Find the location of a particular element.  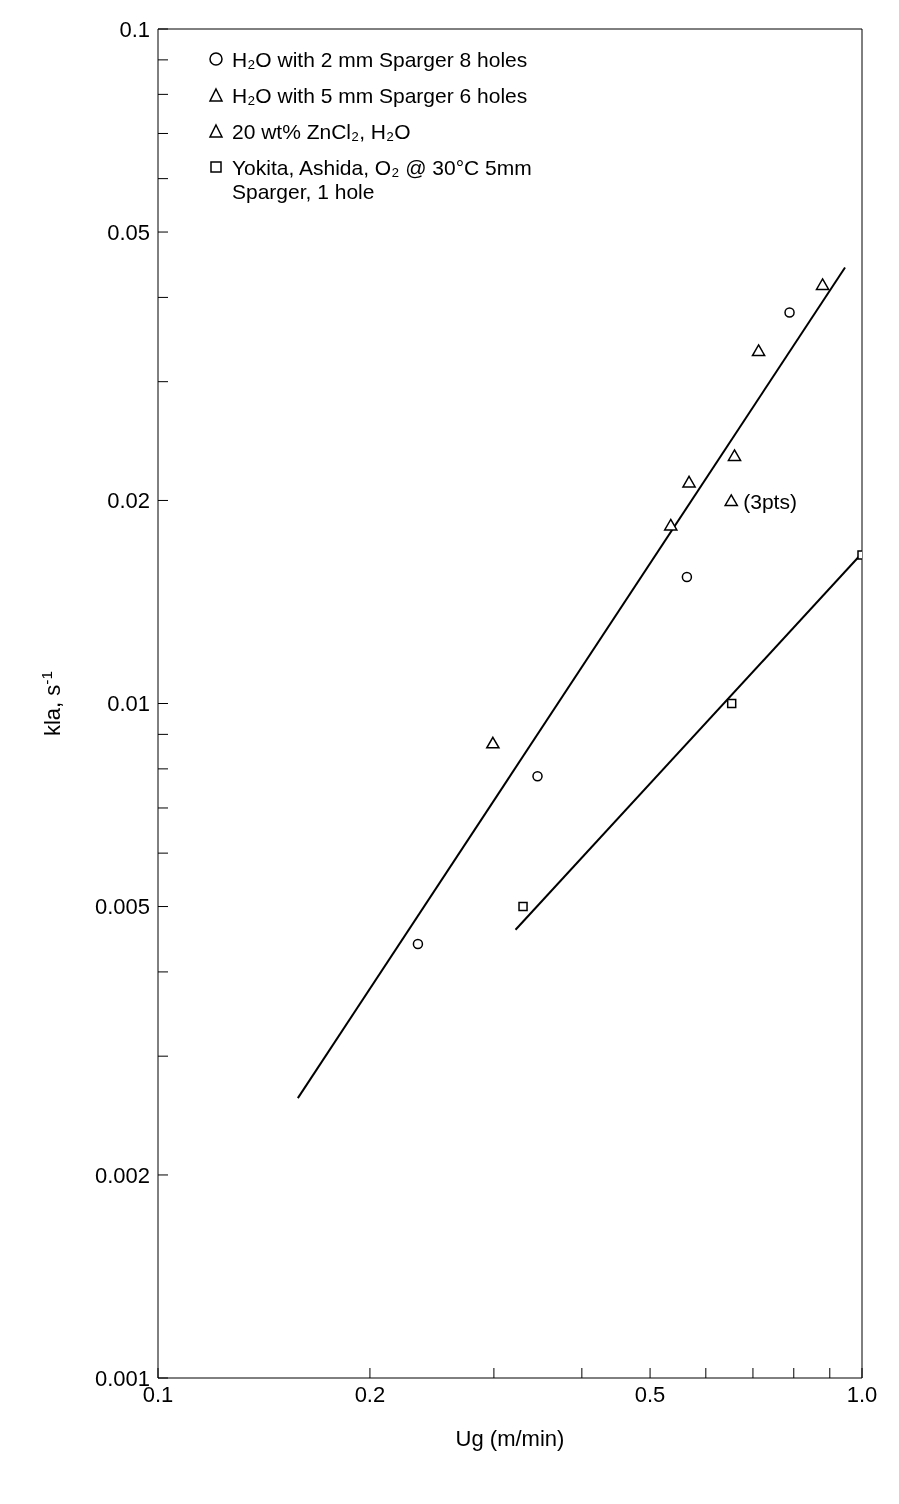

y-tick-label: 0.005 is located at coordinates (122, 907).